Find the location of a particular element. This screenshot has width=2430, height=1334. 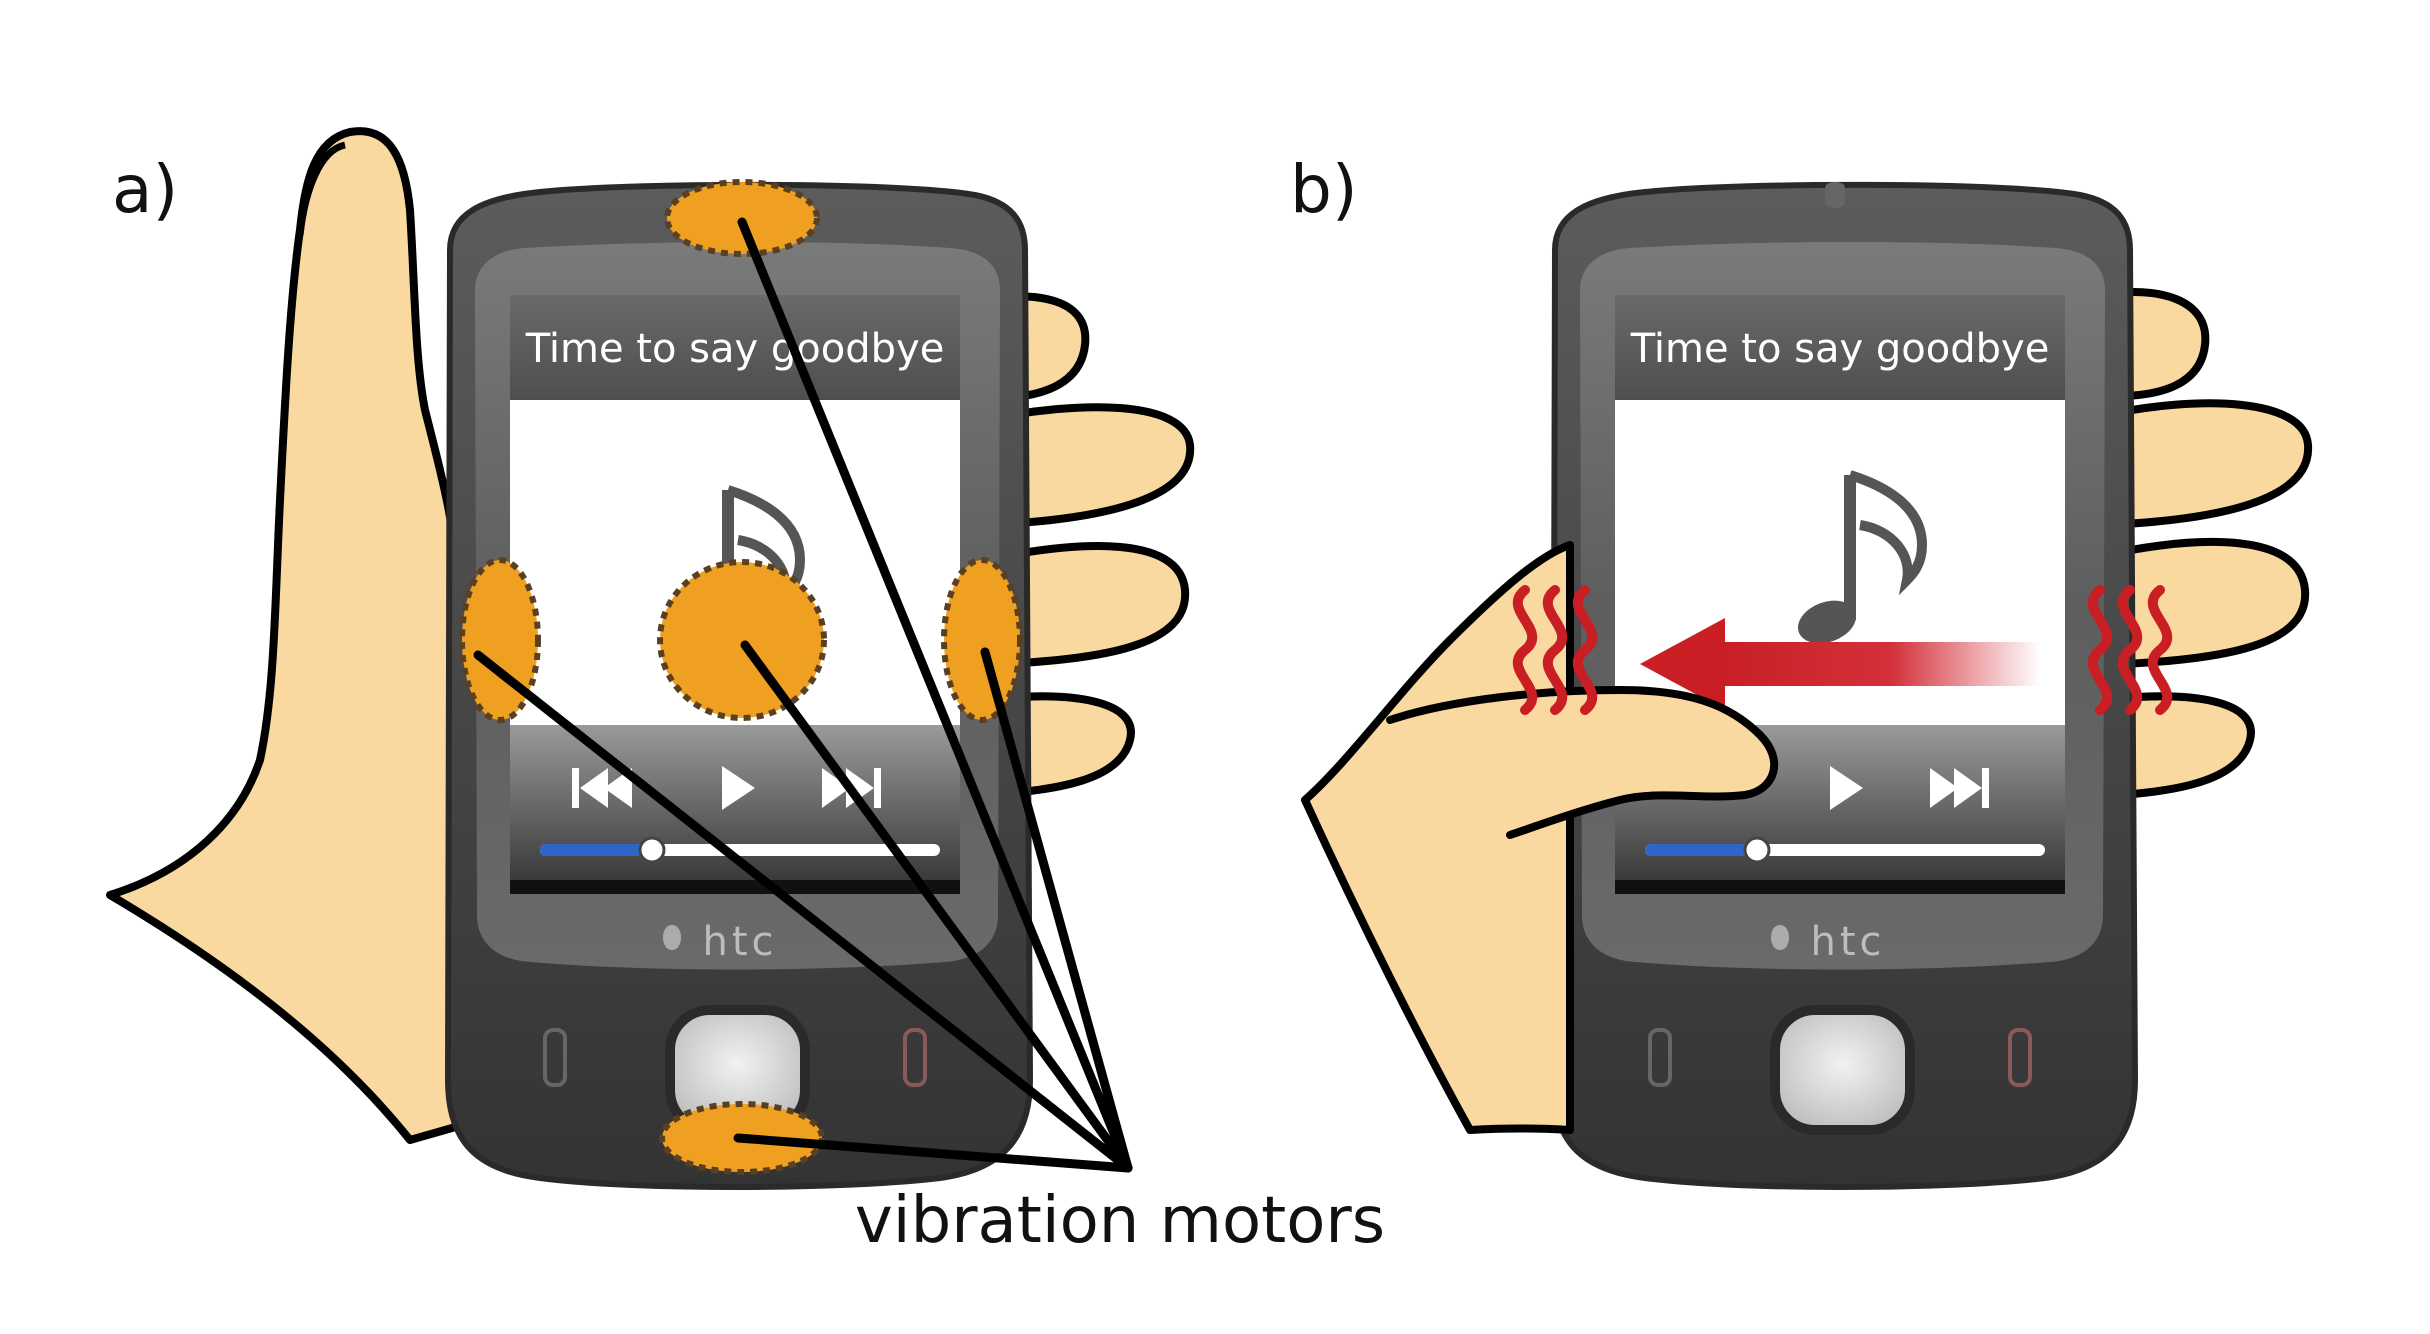

panel-b-htc-logo-icon is located at coordinates (1780, 937).